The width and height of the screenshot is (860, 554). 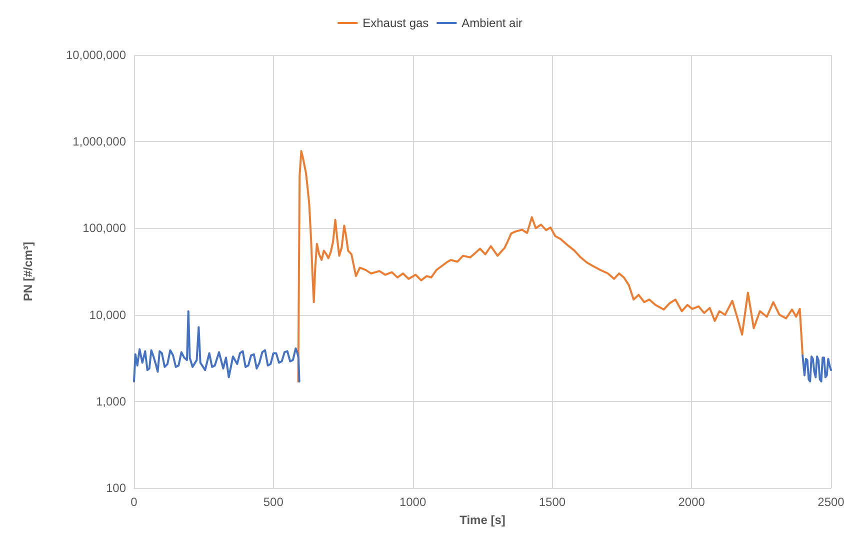 I want to click on x-tick-label: 1000, so click(x=412, y=502).